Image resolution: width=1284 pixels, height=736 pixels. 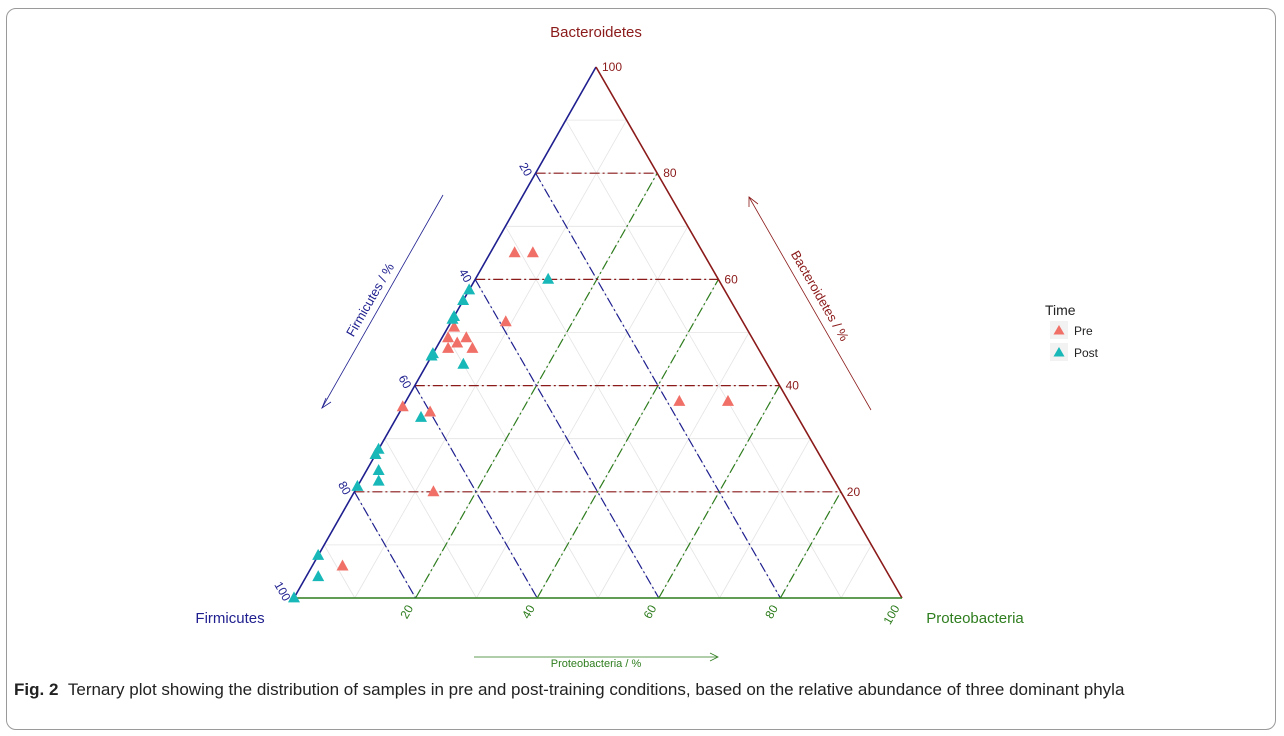 I want to click on legend-label-pre: Pre, so click(x=1083, y=331).